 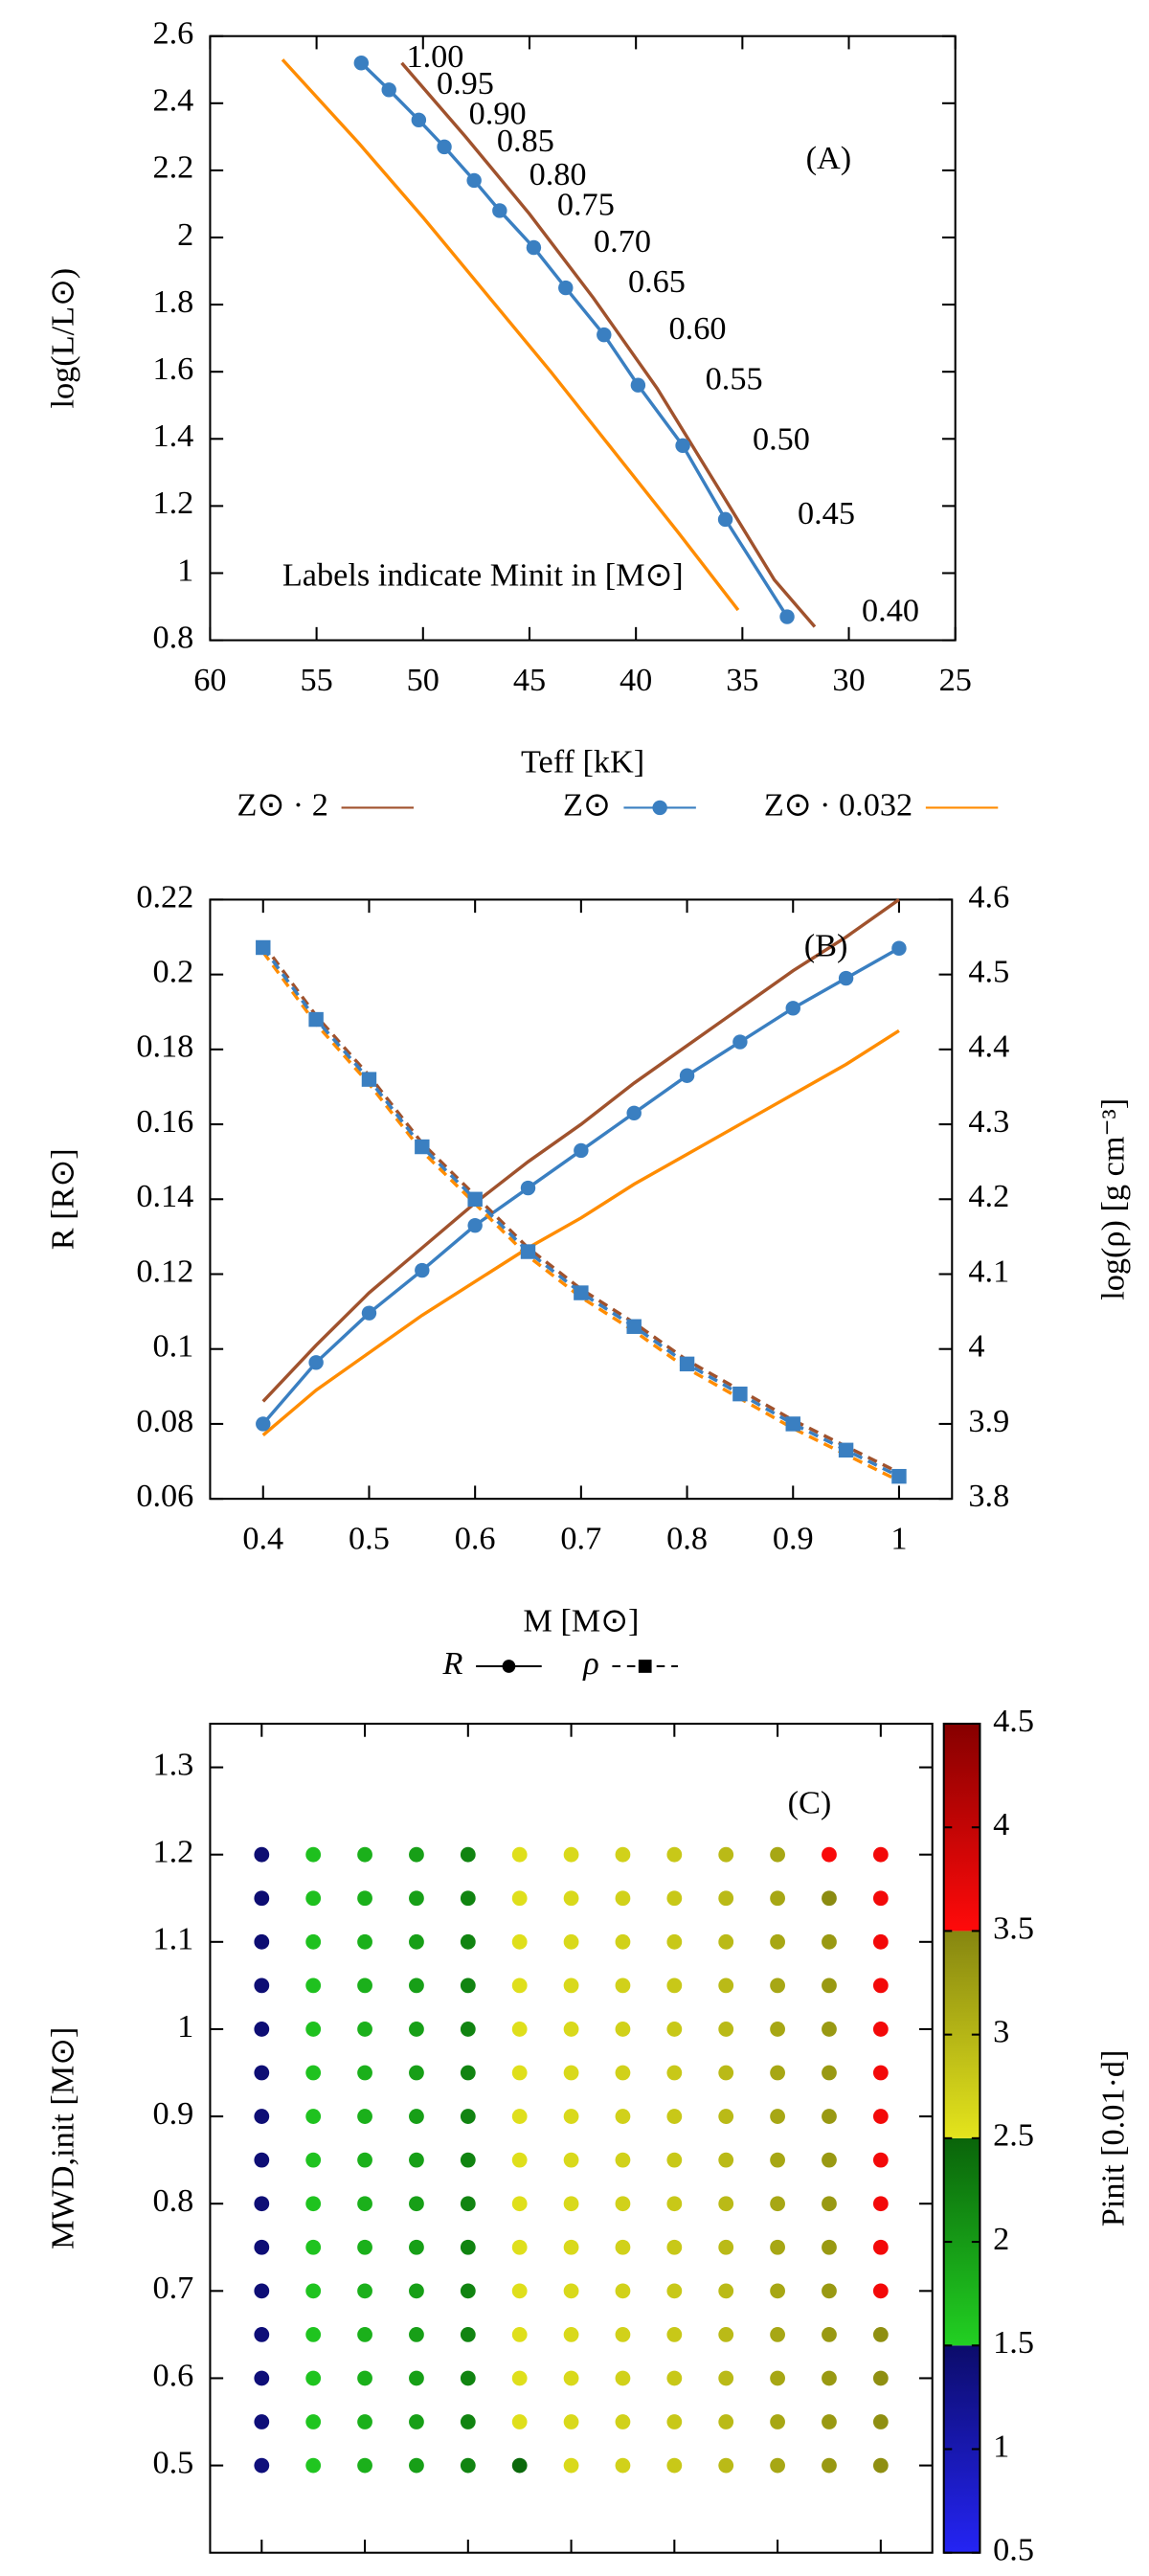 What do you see at coordinates (173, 2375) in the screenshot?
I see `y-tick-label: 0.6` at bounding box center [173, 2375].